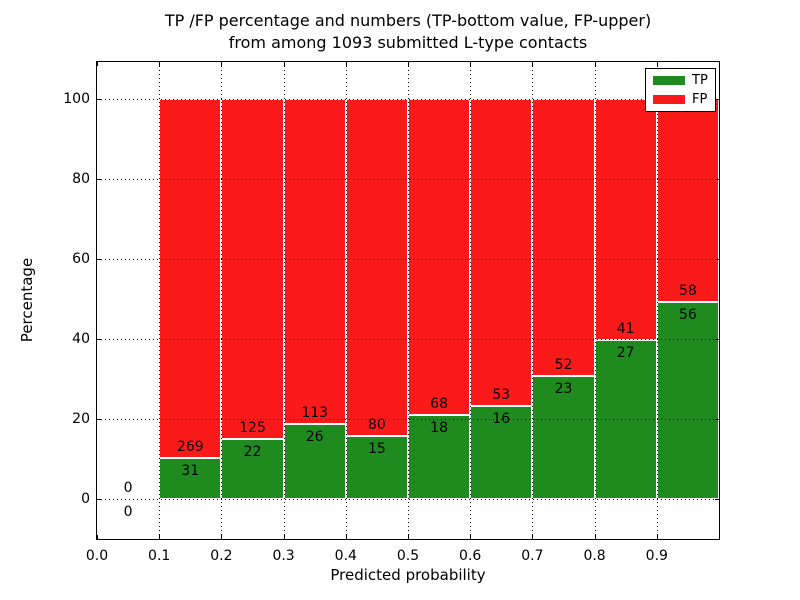 The width and height of the screenshot is (800, 600). Describe the element at coordinates (221, 556) in the screenshot. I see `x-tick-label: 0.2` at that location.